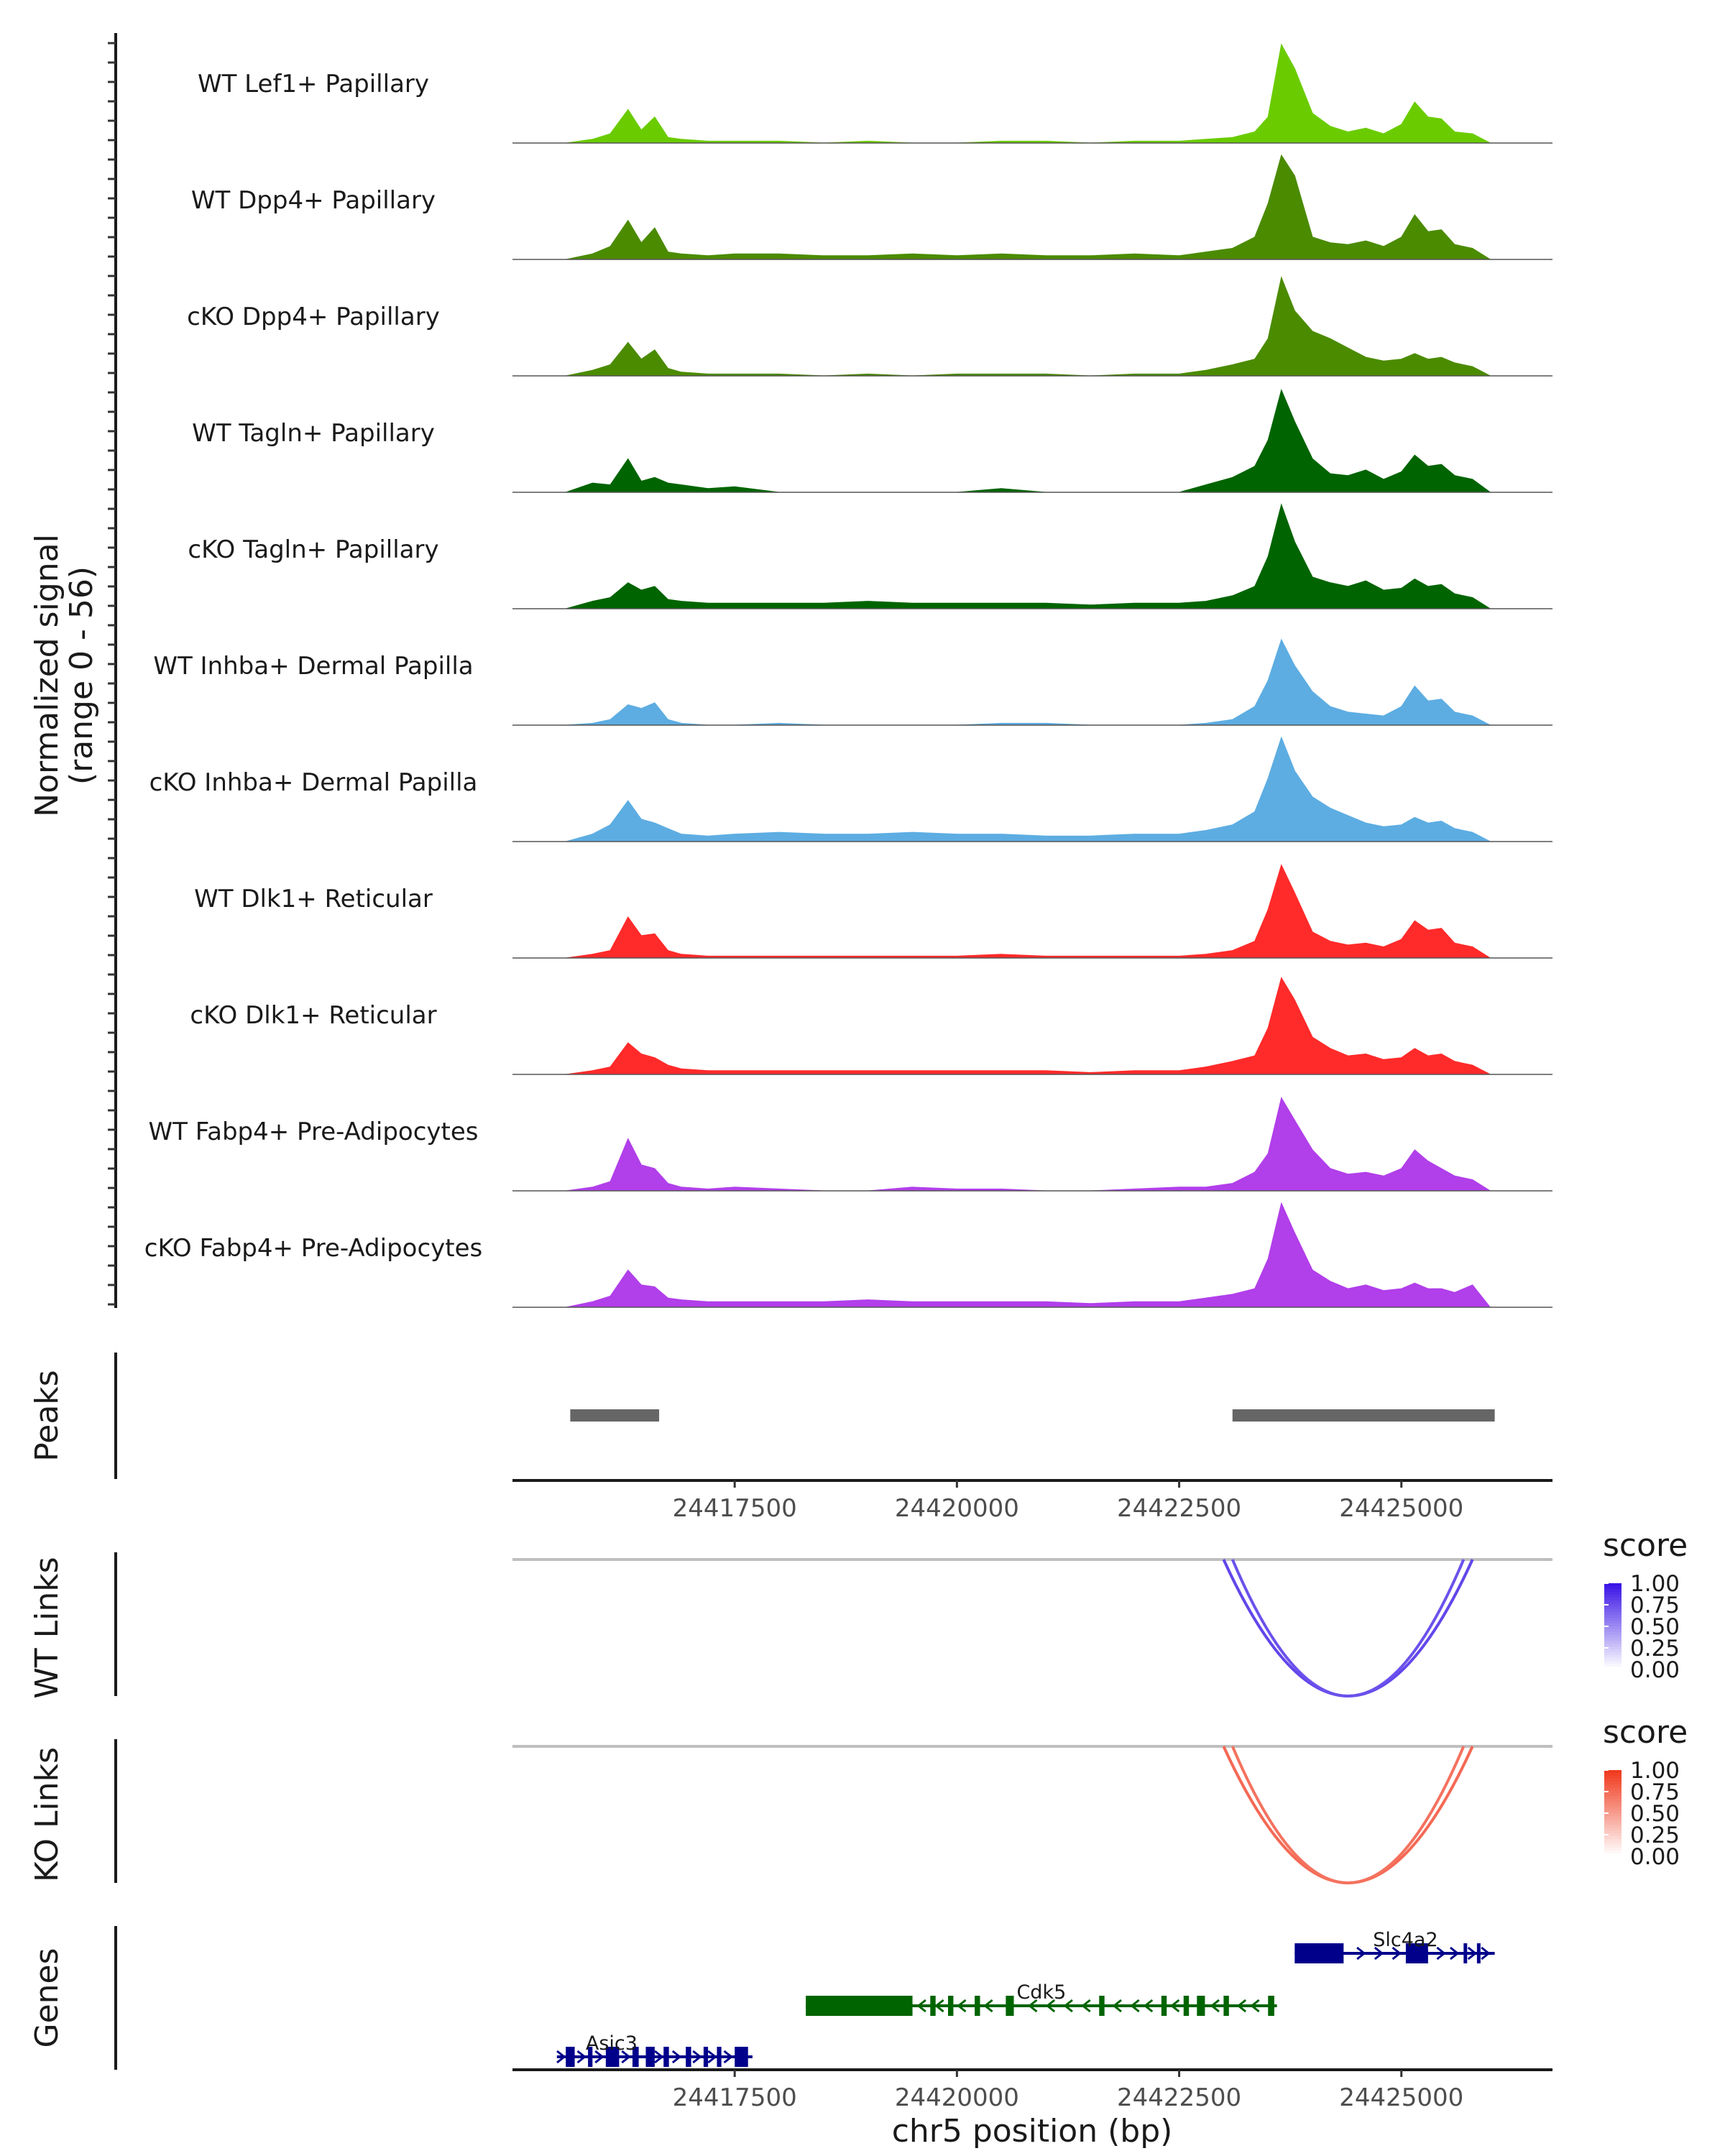  What do you see at coordinates (858, 1799) in the screenshot?
I see `link-track: KO Links score 1.000.750.500.250.00` at bounding box center [858, 1799].